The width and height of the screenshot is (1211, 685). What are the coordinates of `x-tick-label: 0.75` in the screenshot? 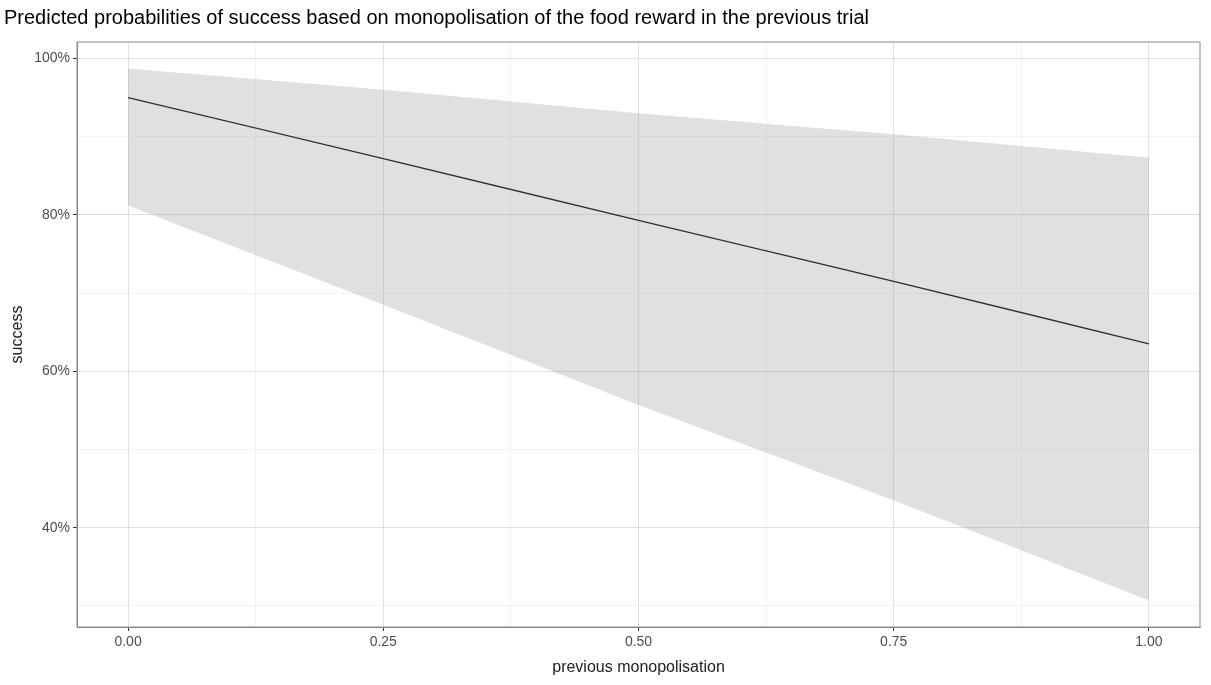 It's located at (894, 641).